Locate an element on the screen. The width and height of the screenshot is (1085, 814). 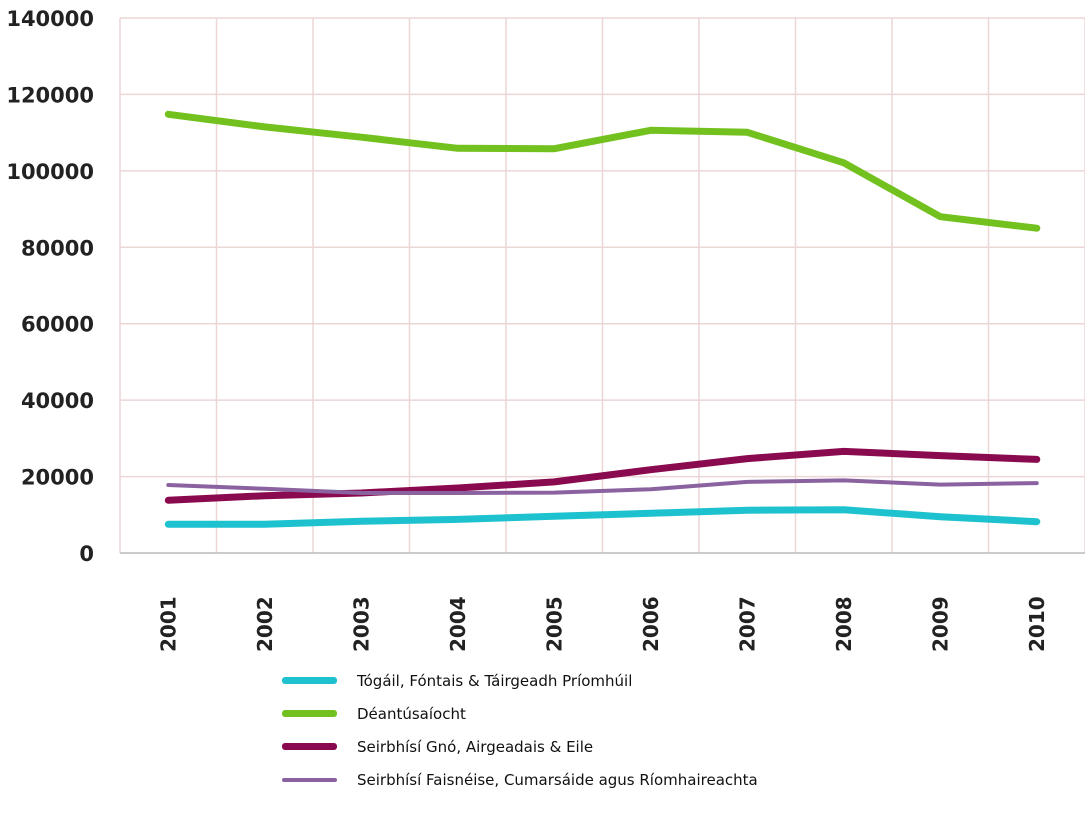
legend-item-business-services: Seirbhísí Gnó, Airgeadais & Eile is located at coordinates (592, 746).